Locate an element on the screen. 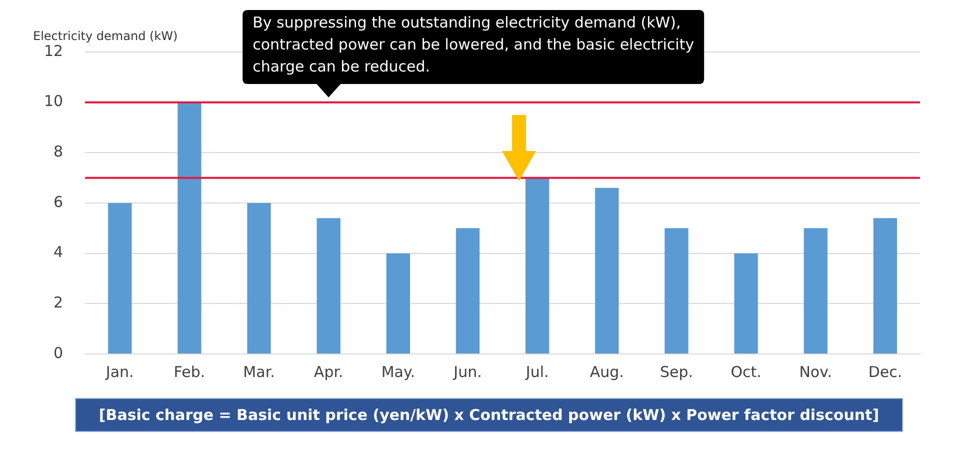 This screenshot has height=468, width=960. x-tick-label: Nov. is located at coordinates (815, 371).